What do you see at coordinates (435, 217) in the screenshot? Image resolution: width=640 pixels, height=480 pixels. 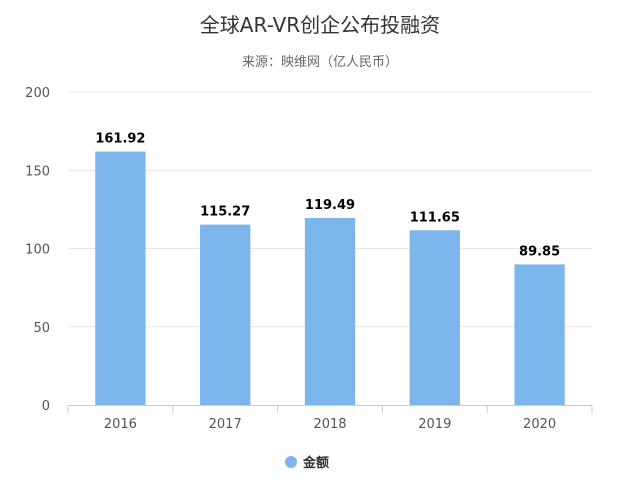 I see `data-label: 111.65` at bounding box center [435, 217].